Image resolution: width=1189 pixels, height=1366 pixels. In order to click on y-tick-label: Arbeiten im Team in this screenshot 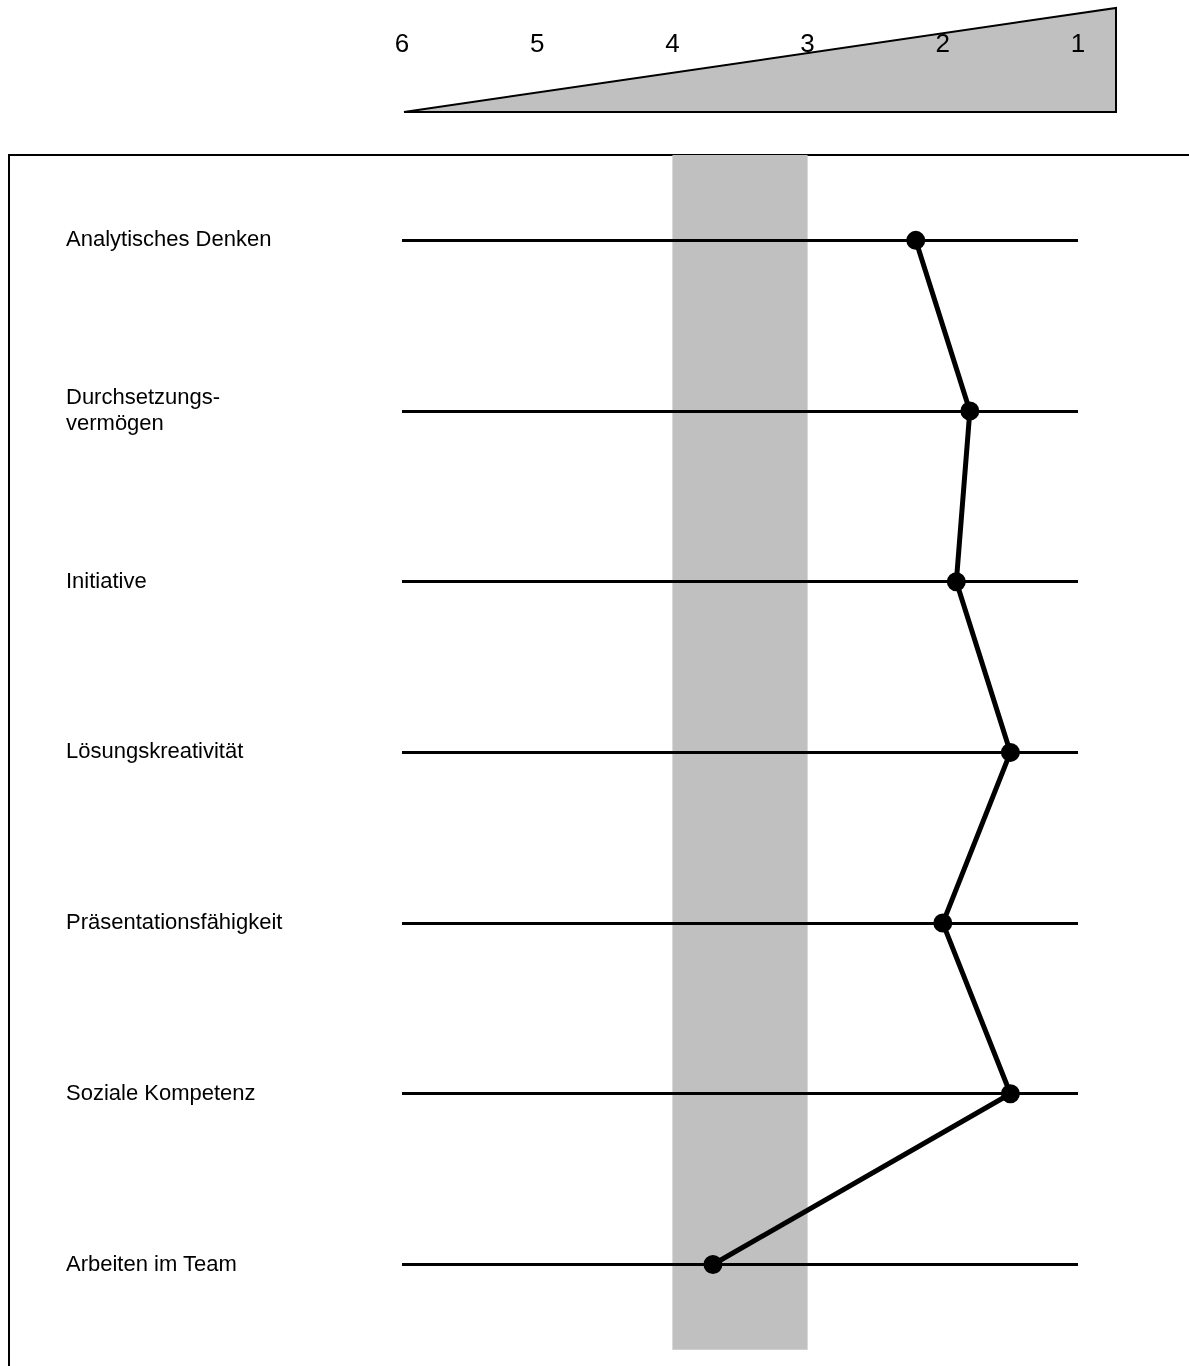, I will do `click(151, 1263)`.